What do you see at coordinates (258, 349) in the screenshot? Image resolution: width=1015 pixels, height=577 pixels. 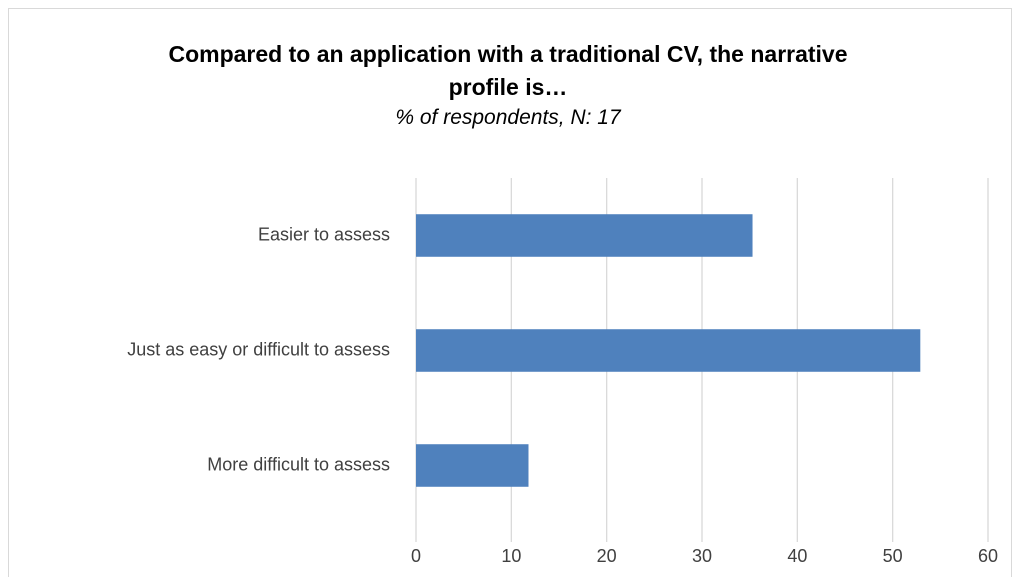 I see `y-tick-label: Just as easy or difficult to assess` at bounding box center [258, 349].